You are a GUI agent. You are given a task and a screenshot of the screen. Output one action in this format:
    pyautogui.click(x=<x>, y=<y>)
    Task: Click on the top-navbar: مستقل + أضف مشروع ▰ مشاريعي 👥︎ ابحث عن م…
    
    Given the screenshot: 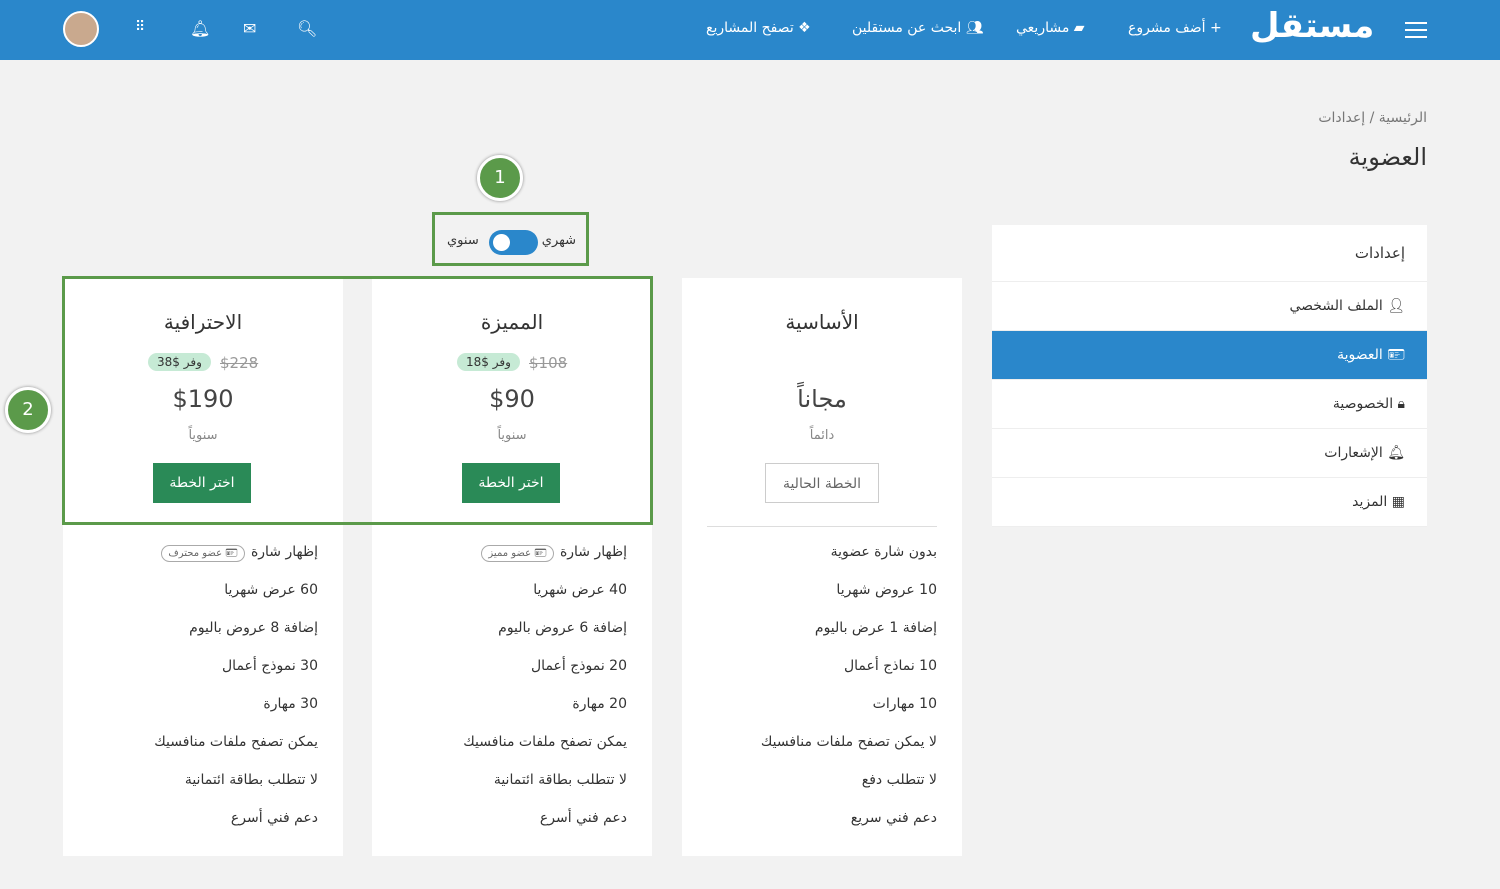 What is the action you would take?
    pyautogui.click(x=750, y=30)
    